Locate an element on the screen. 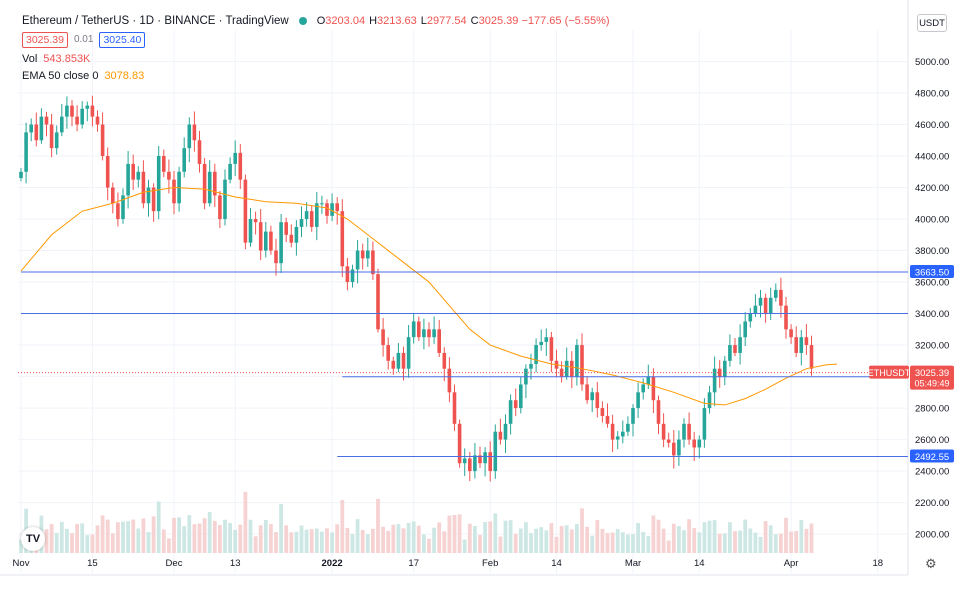 This screenshot has height=600, width=978. y-tick-label: 2000.00 is located at coordinates (932, 535).